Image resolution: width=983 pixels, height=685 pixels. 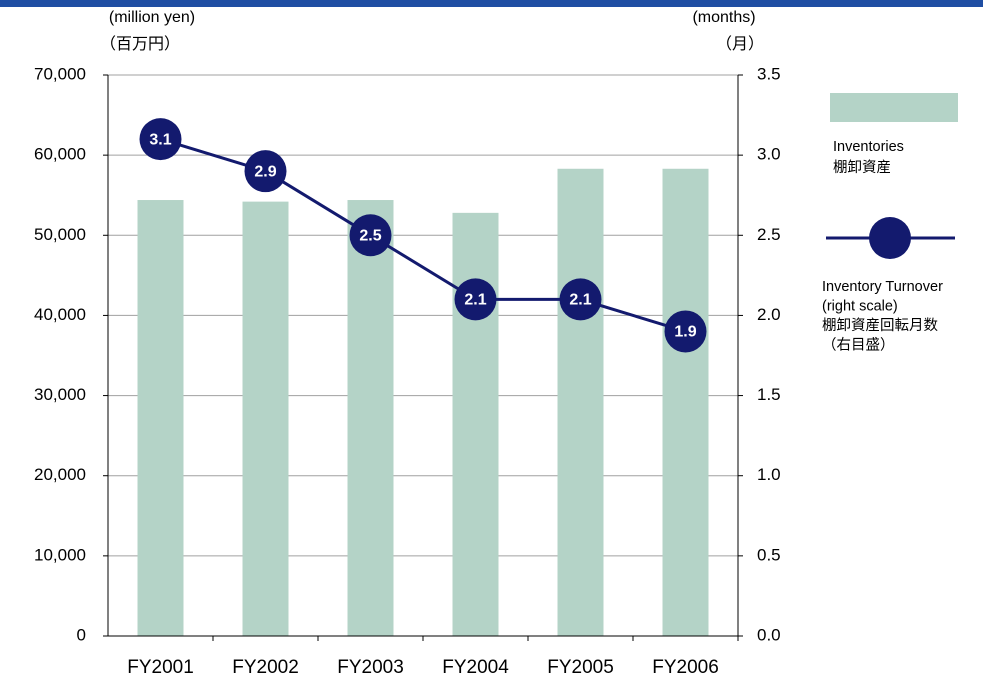 I want to click on y-tick-label: 0, so click(x=81, y=634).